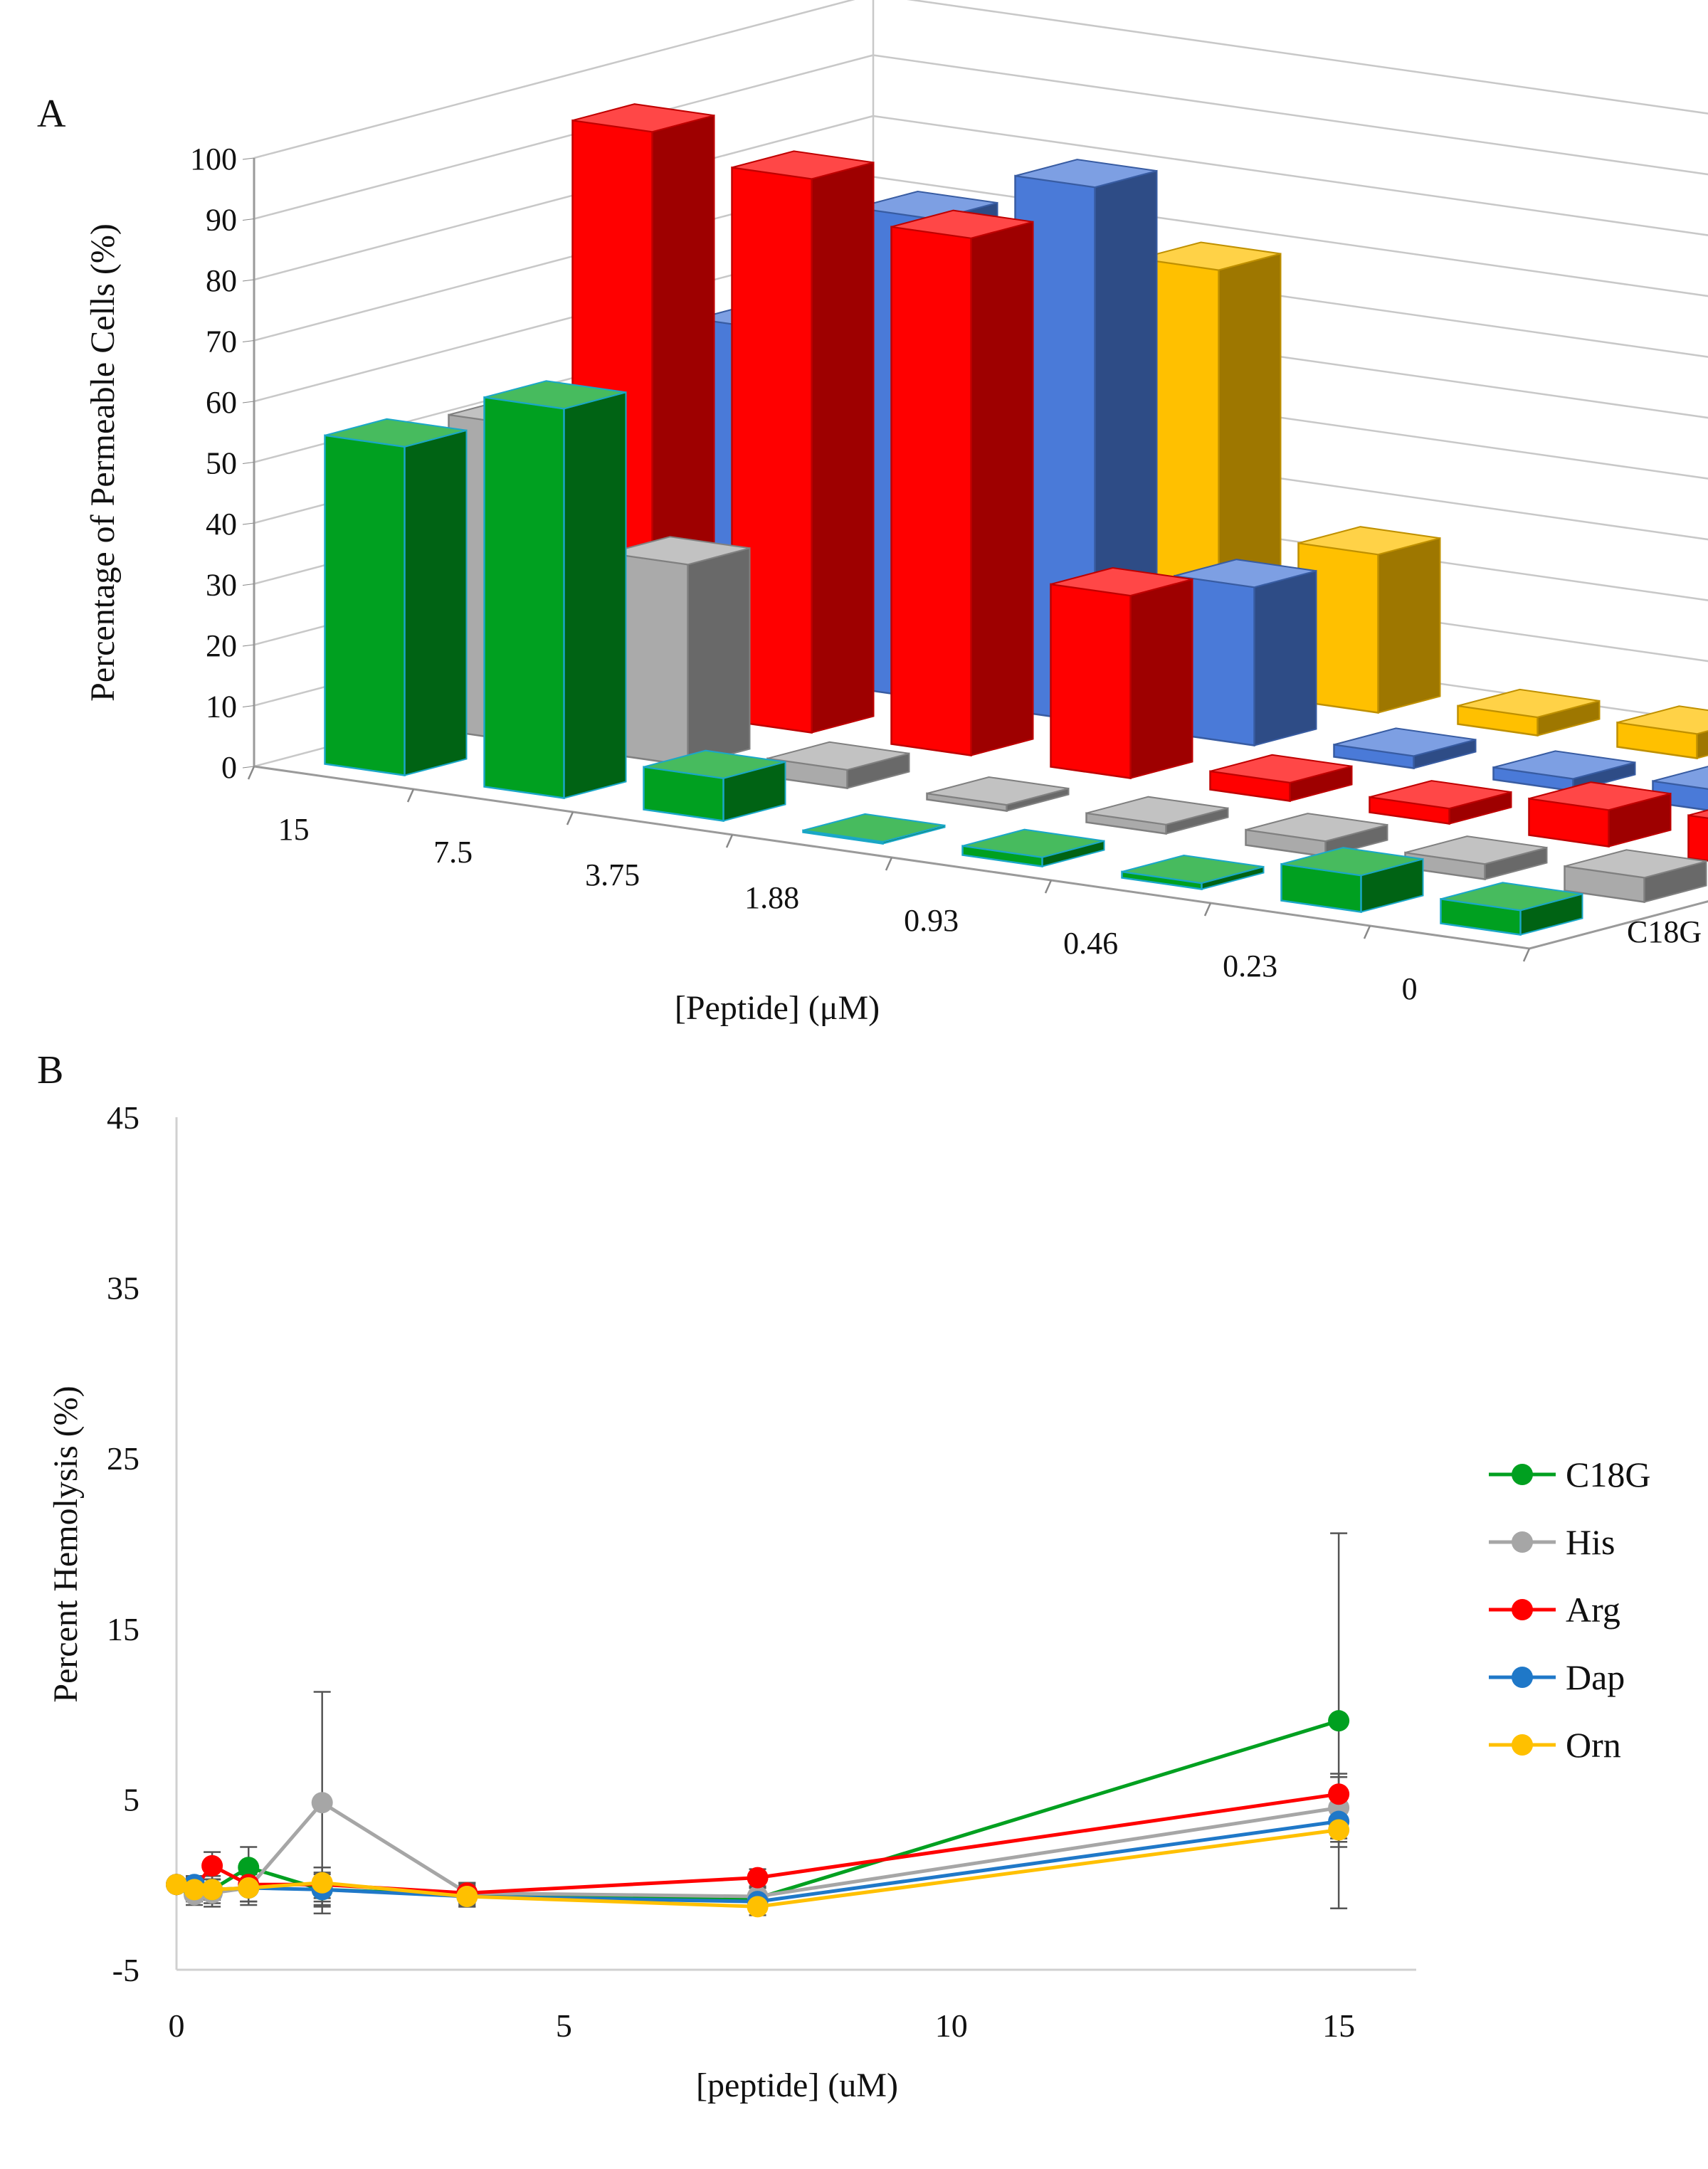 The height and width of the screenshot is (2169, 1708). Describe the element at coordinates (1596, 1677) in the screenshot. I see `legend-label: Dap` at that location.